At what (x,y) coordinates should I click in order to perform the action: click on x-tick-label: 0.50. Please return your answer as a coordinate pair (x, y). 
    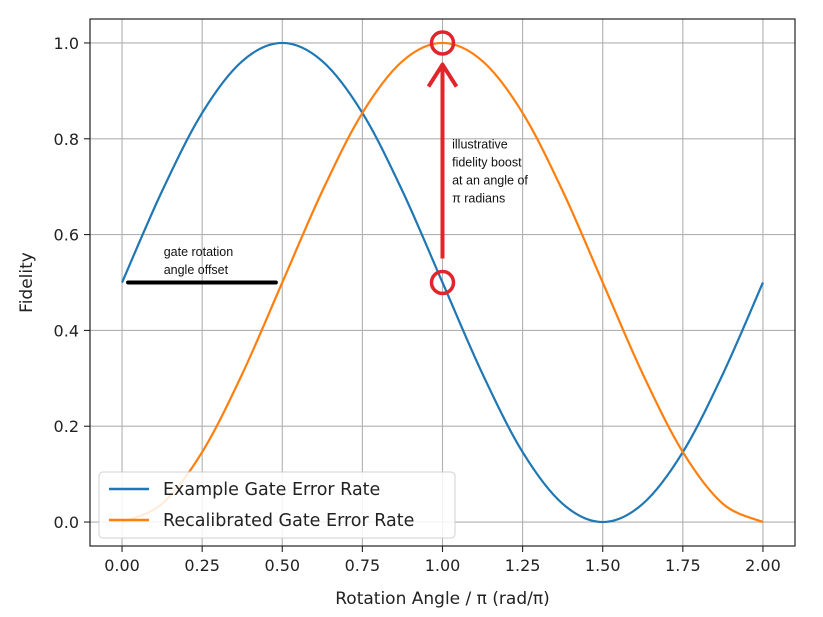
    Looking at the image, I should click on (282, 565).